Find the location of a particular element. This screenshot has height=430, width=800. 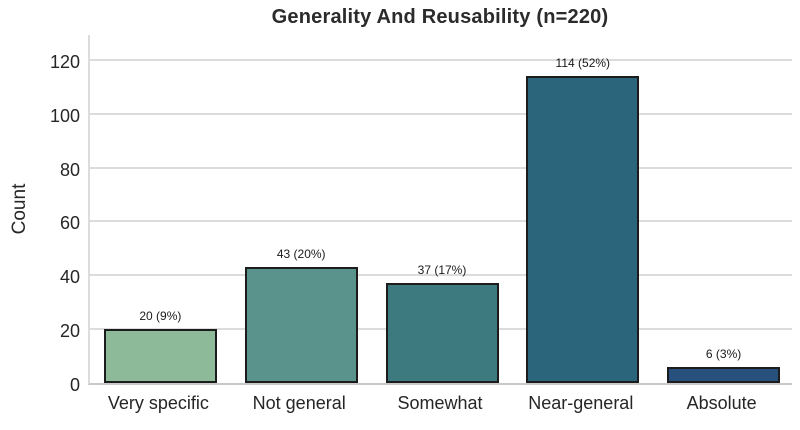

bar-value-label: 114 (52%) is located at coordinates (583, 63).